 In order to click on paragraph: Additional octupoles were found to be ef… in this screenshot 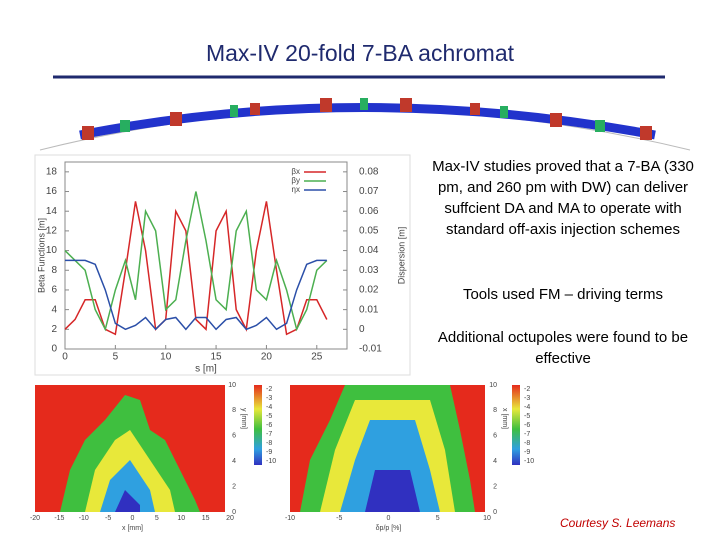, I will do `click(563, 348)`.